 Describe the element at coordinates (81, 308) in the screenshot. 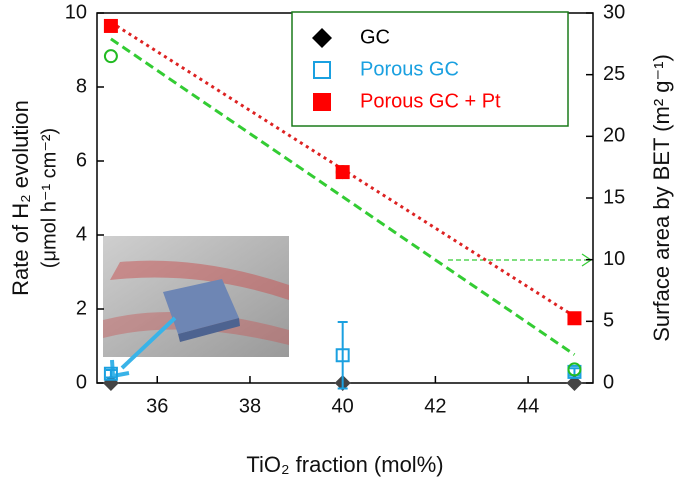

I see `y-tick-label: 2` at that location.